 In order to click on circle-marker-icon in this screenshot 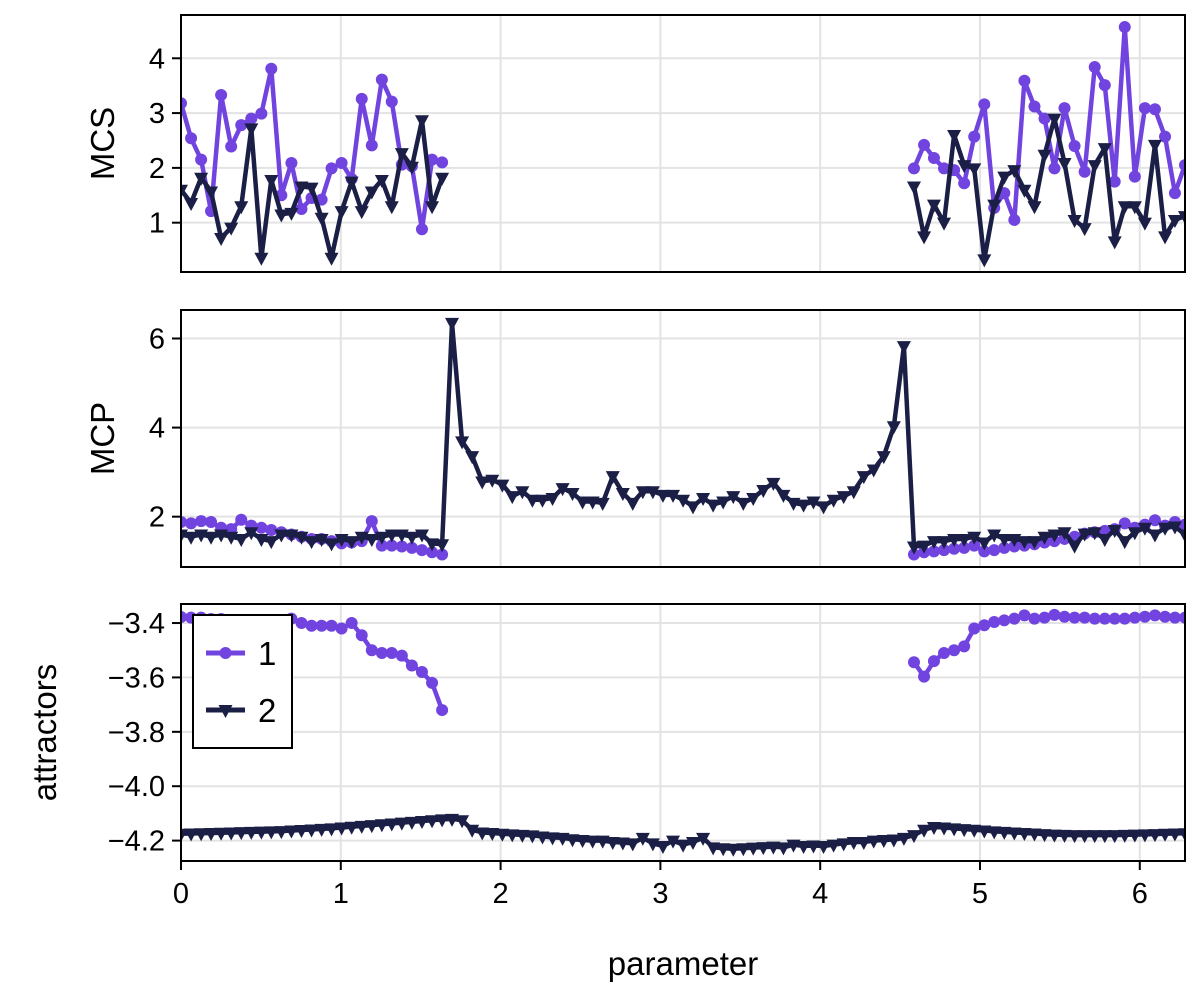, I will do `click(225, 653)`.